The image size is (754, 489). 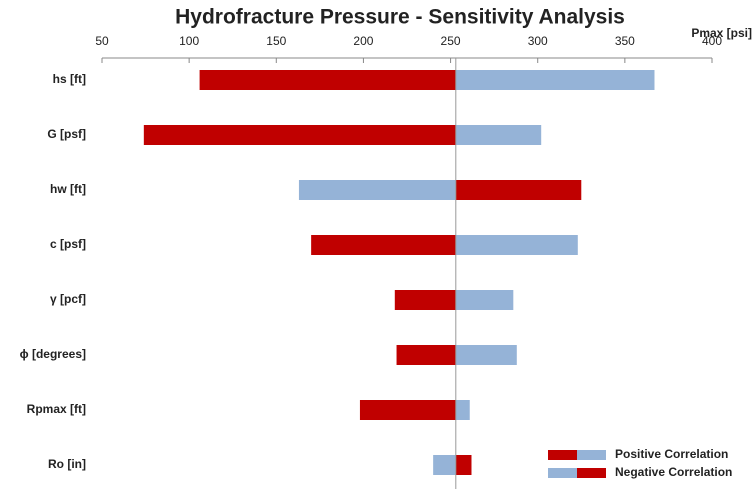 What do you see at coordinates (66, 134) in the screenshot?
I see `category-label: G [psf]` at bounding box center [66, 134].